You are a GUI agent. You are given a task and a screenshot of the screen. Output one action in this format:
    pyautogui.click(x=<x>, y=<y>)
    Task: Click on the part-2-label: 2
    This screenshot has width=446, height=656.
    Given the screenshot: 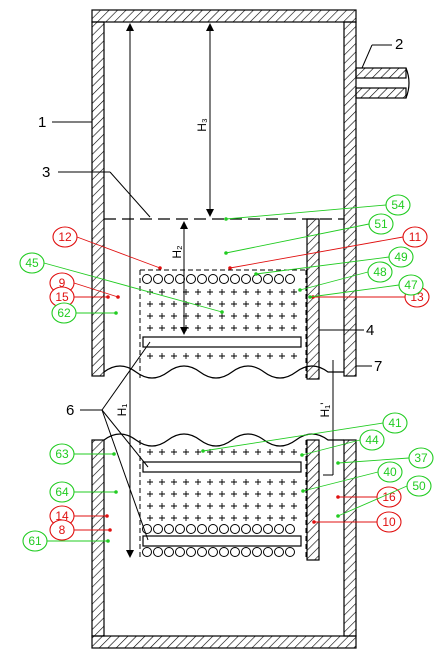 What is the action you would take?
    pyautogui.click(x=399, y=44)
    